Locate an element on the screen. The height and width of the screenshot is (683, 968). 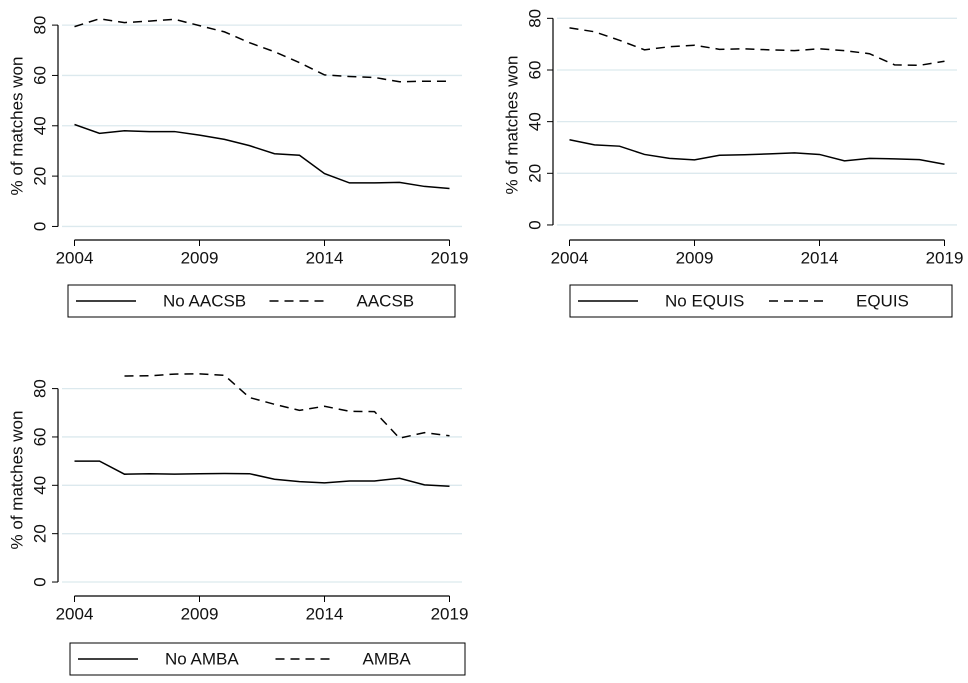
legend-label: No EQUIS is located at coordinates (704, 300).